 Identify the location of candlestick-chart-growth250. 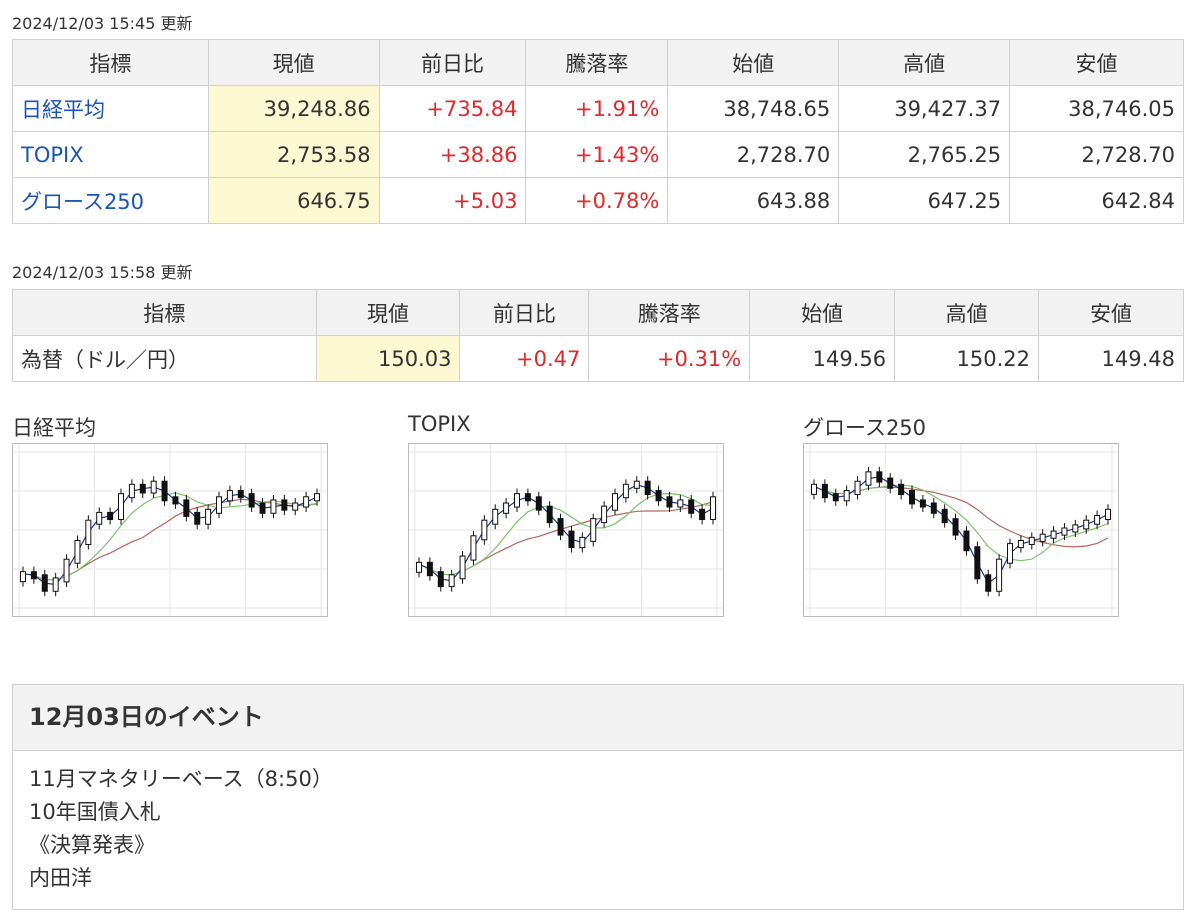
(961, 530).